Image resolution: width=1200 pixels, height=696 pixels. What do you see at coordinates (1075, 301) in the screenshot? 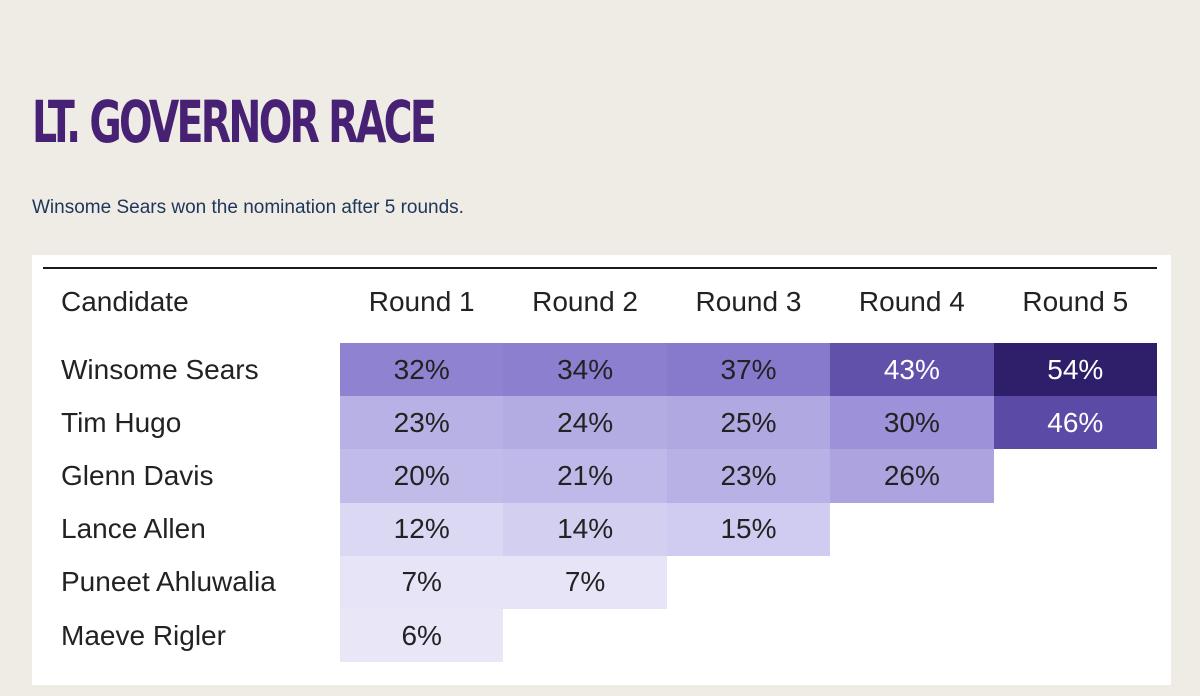
I see `column-header-round: Round 5` at bounding box center [1075, 301].